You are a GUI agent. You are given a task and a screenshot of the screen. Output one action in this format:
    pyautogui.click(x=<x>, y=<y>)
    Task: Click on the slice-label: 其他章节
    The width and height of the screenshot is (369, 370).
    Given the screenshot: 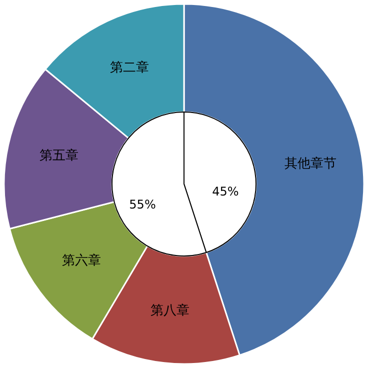 What is the action you would take?
    pyautogui.click(x=310, y=164)
    